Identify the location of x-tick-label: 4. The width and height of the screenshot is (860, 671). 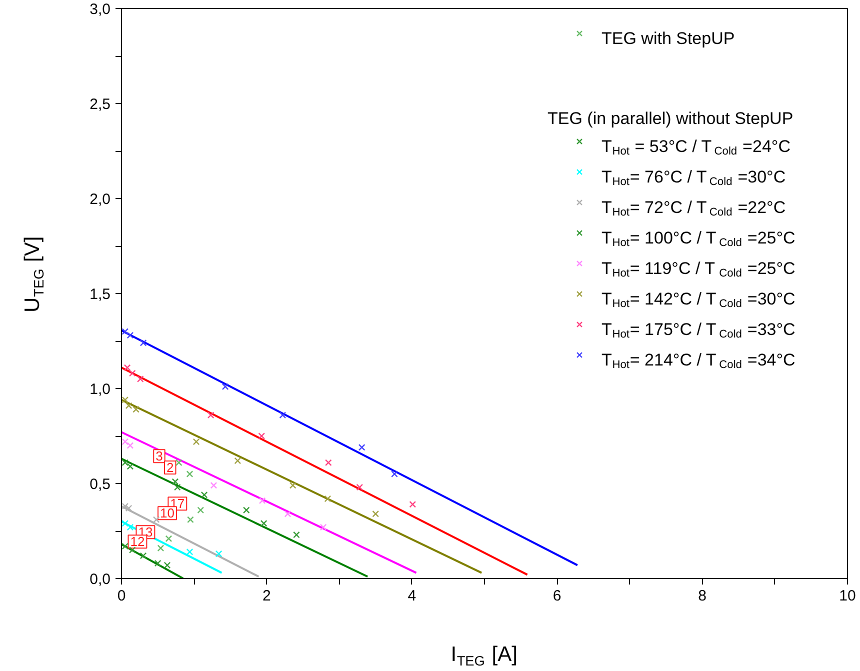
(412, 596).